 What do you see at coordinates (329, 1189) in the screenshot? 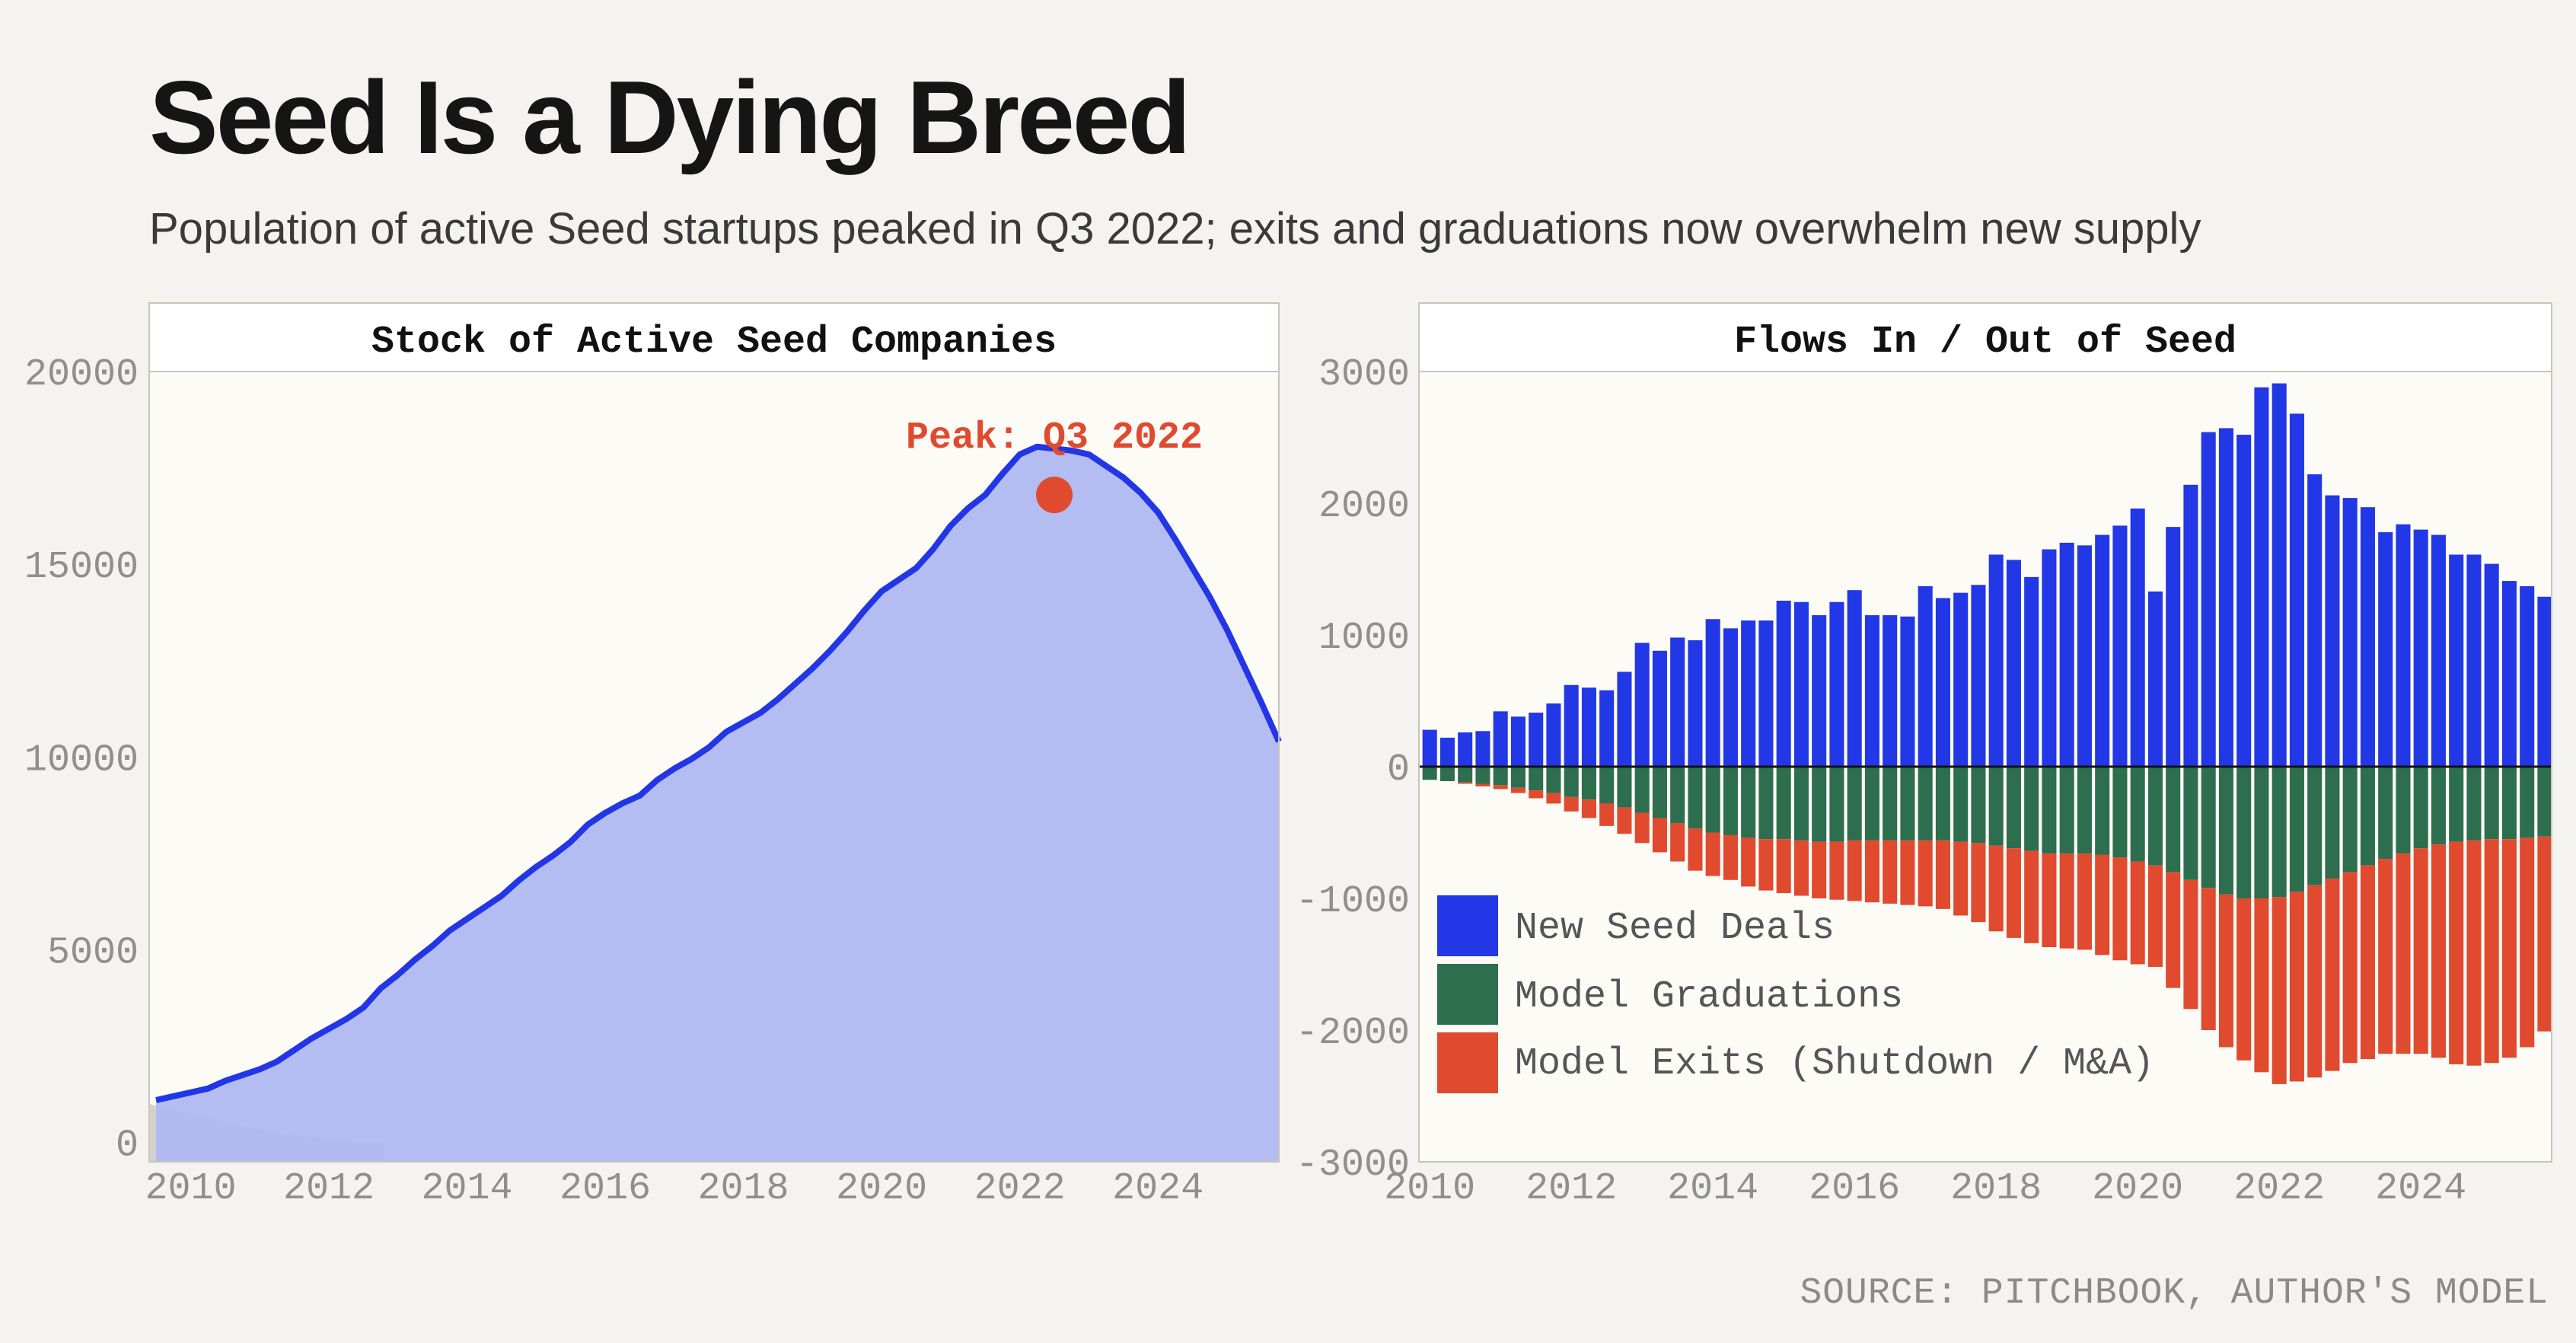
I see `stock-x-tick: 2012` at bounding box center [329, 1189].